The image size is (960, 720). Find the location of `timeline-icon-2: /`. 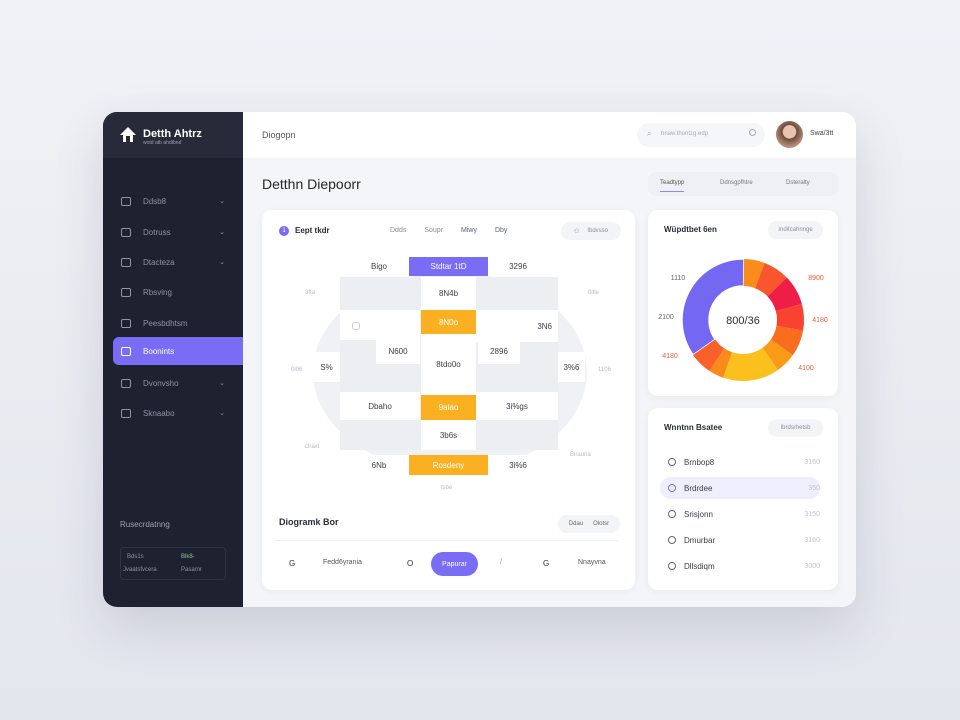

timeline-icon-2: / is located at coordinates (501, 562).